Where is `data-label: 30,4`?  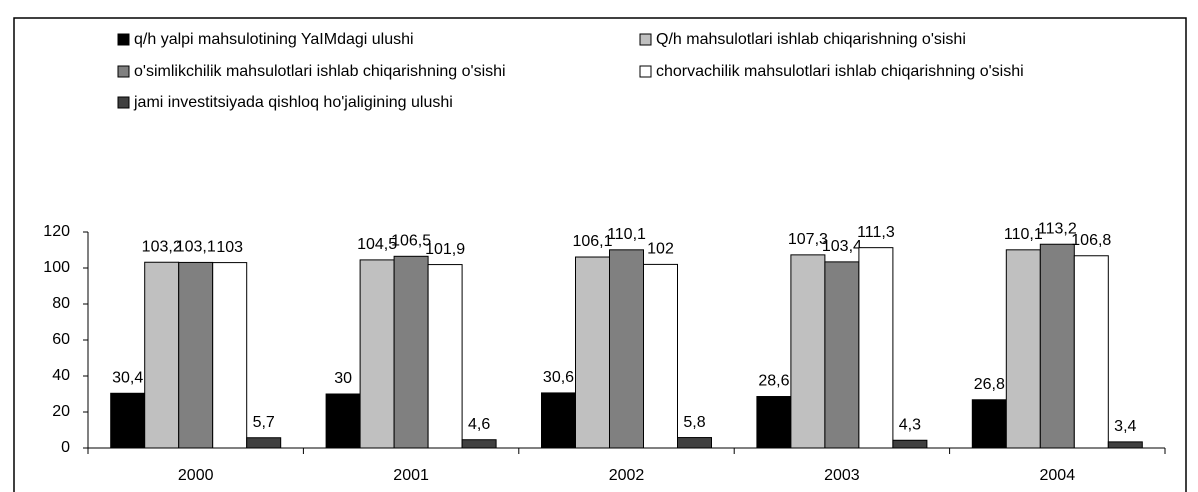
data-label: 30,4 is located at coordinates (127, 377).